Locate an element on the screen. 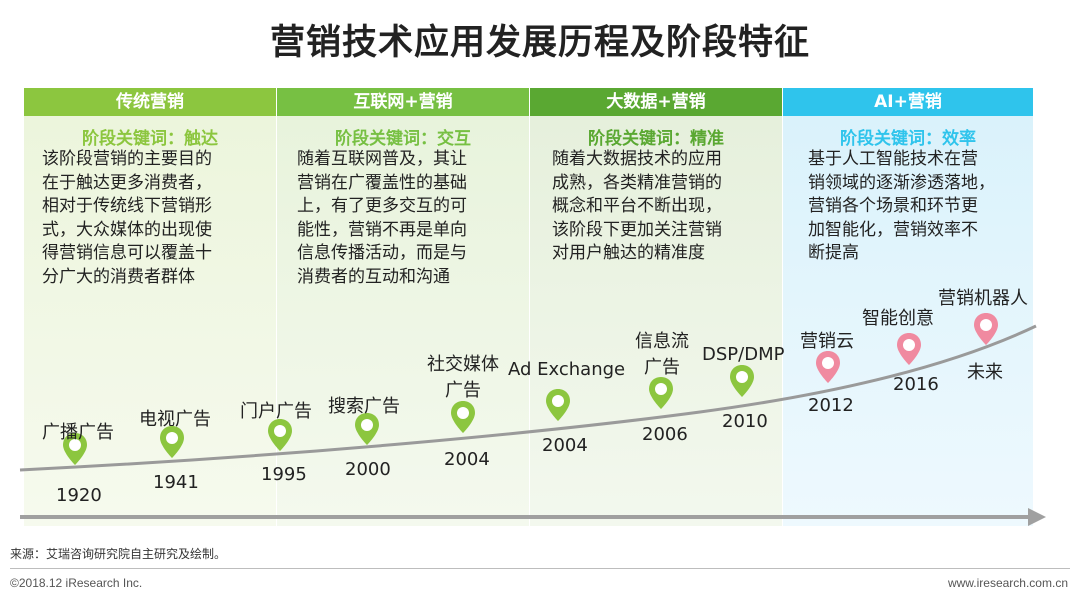  milestone-label-radio-ad: 广播广告 is located at coordinates (78, 432).